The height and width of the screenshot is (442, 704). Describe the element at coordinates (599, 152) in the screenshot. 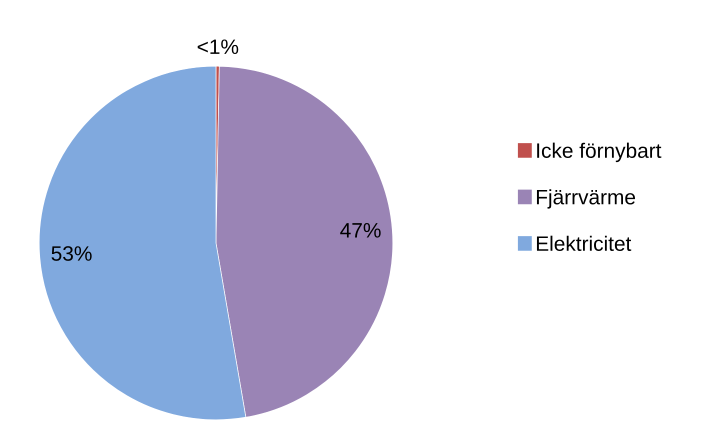

I see `legend-label: Icke förnybart` at that location.